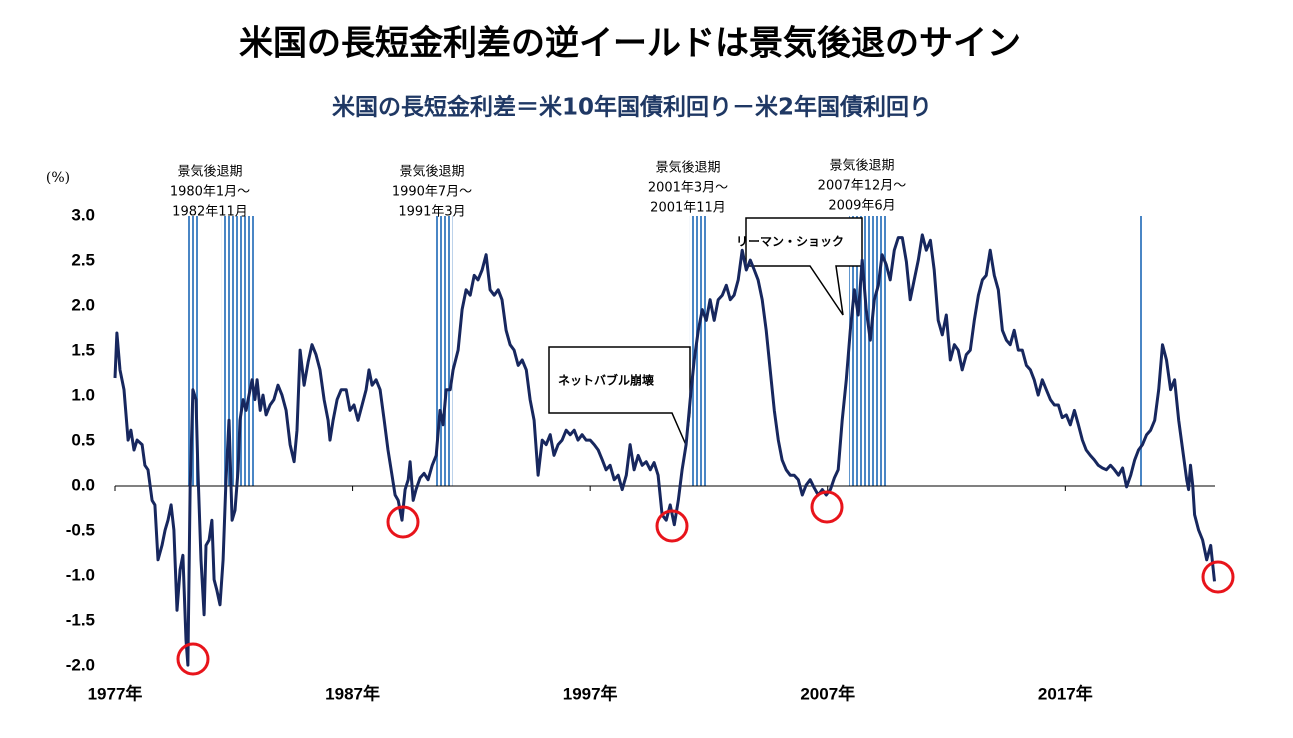 The height and width of the screenshot is (738, 1293). I want to click on recession-label: 2001年3月～, so click(688, 188).